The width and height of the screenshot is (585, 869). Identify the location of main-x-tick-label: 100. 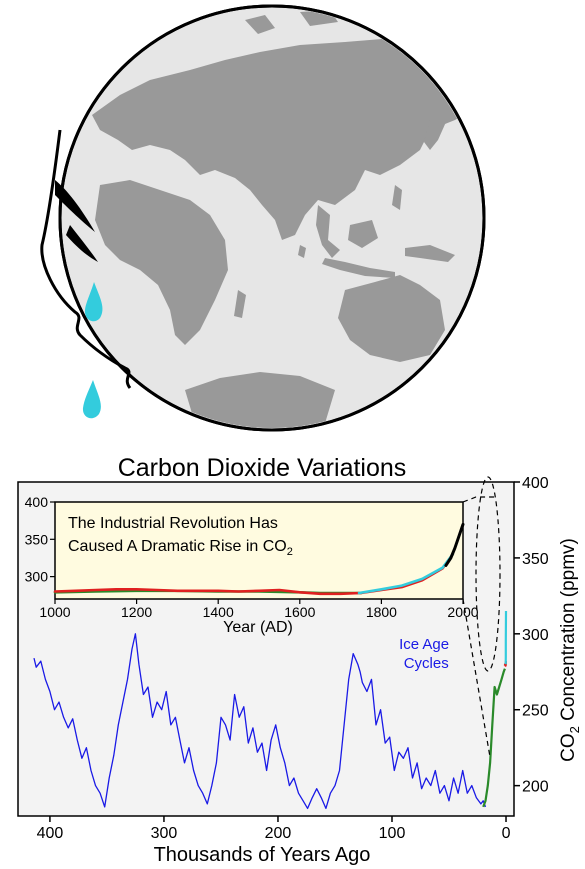
(392, 833).